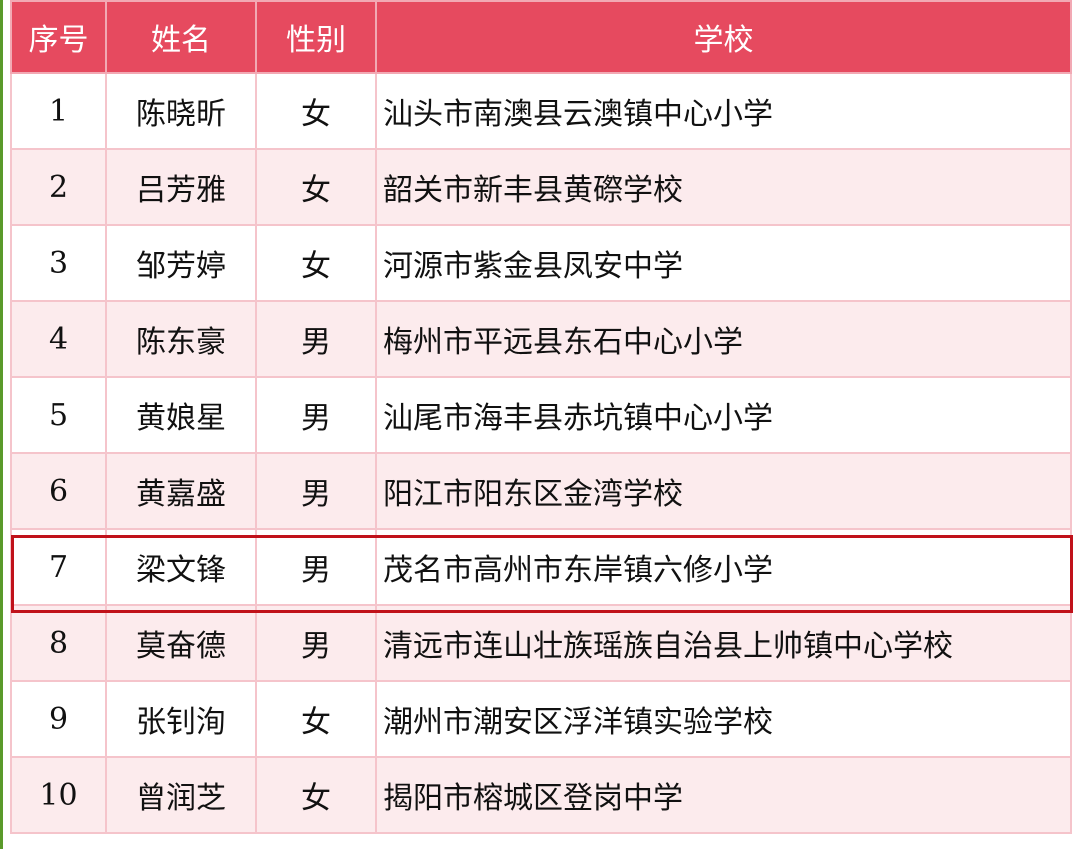 The image size is (1080, 849). I want to click on cell-index: 8, so click(58, 643).